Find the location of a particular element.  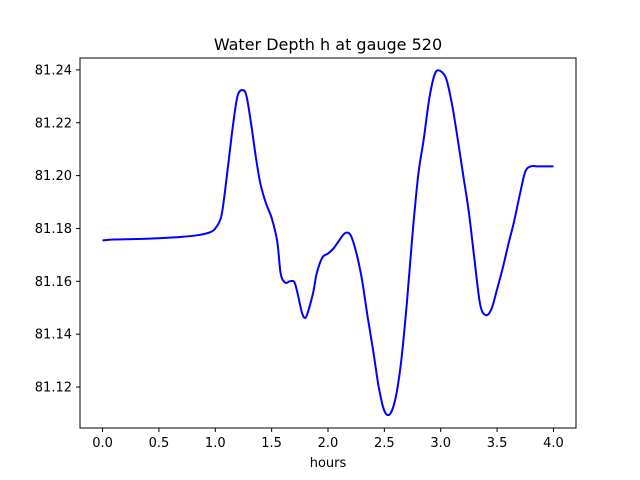

y-tick-label: 81.24 is located at coordinates (53, 70).